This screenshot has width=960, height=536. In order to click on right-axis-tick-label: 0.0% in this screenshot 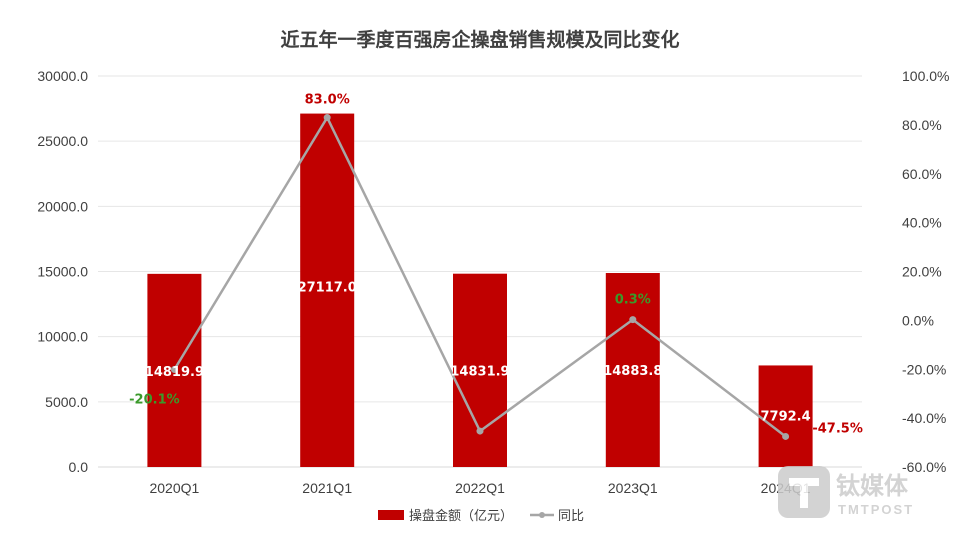, I will do `click(918, 320)`.